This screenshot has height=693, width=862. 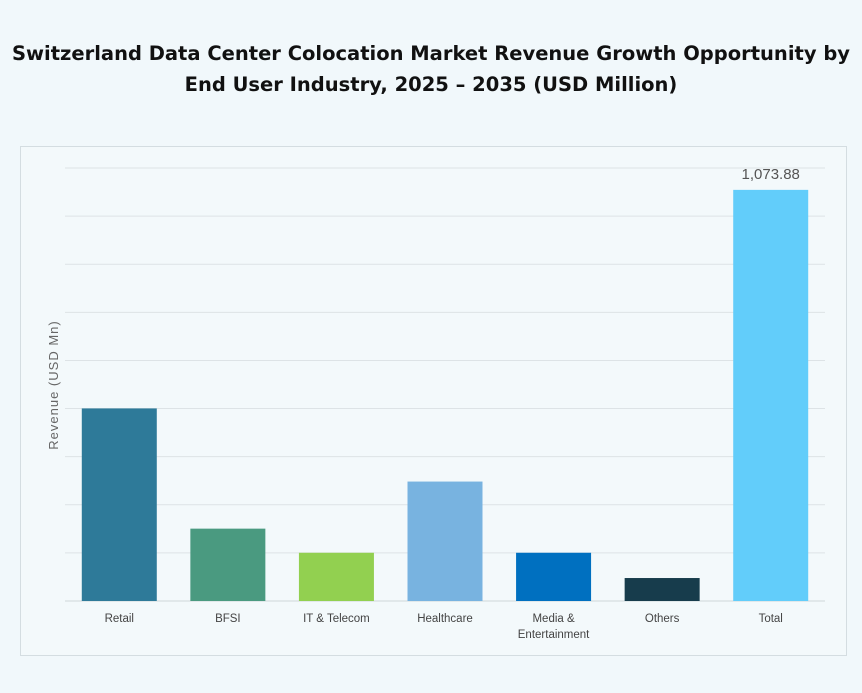 I want to click on bar-others, so click(x=662, y=589).